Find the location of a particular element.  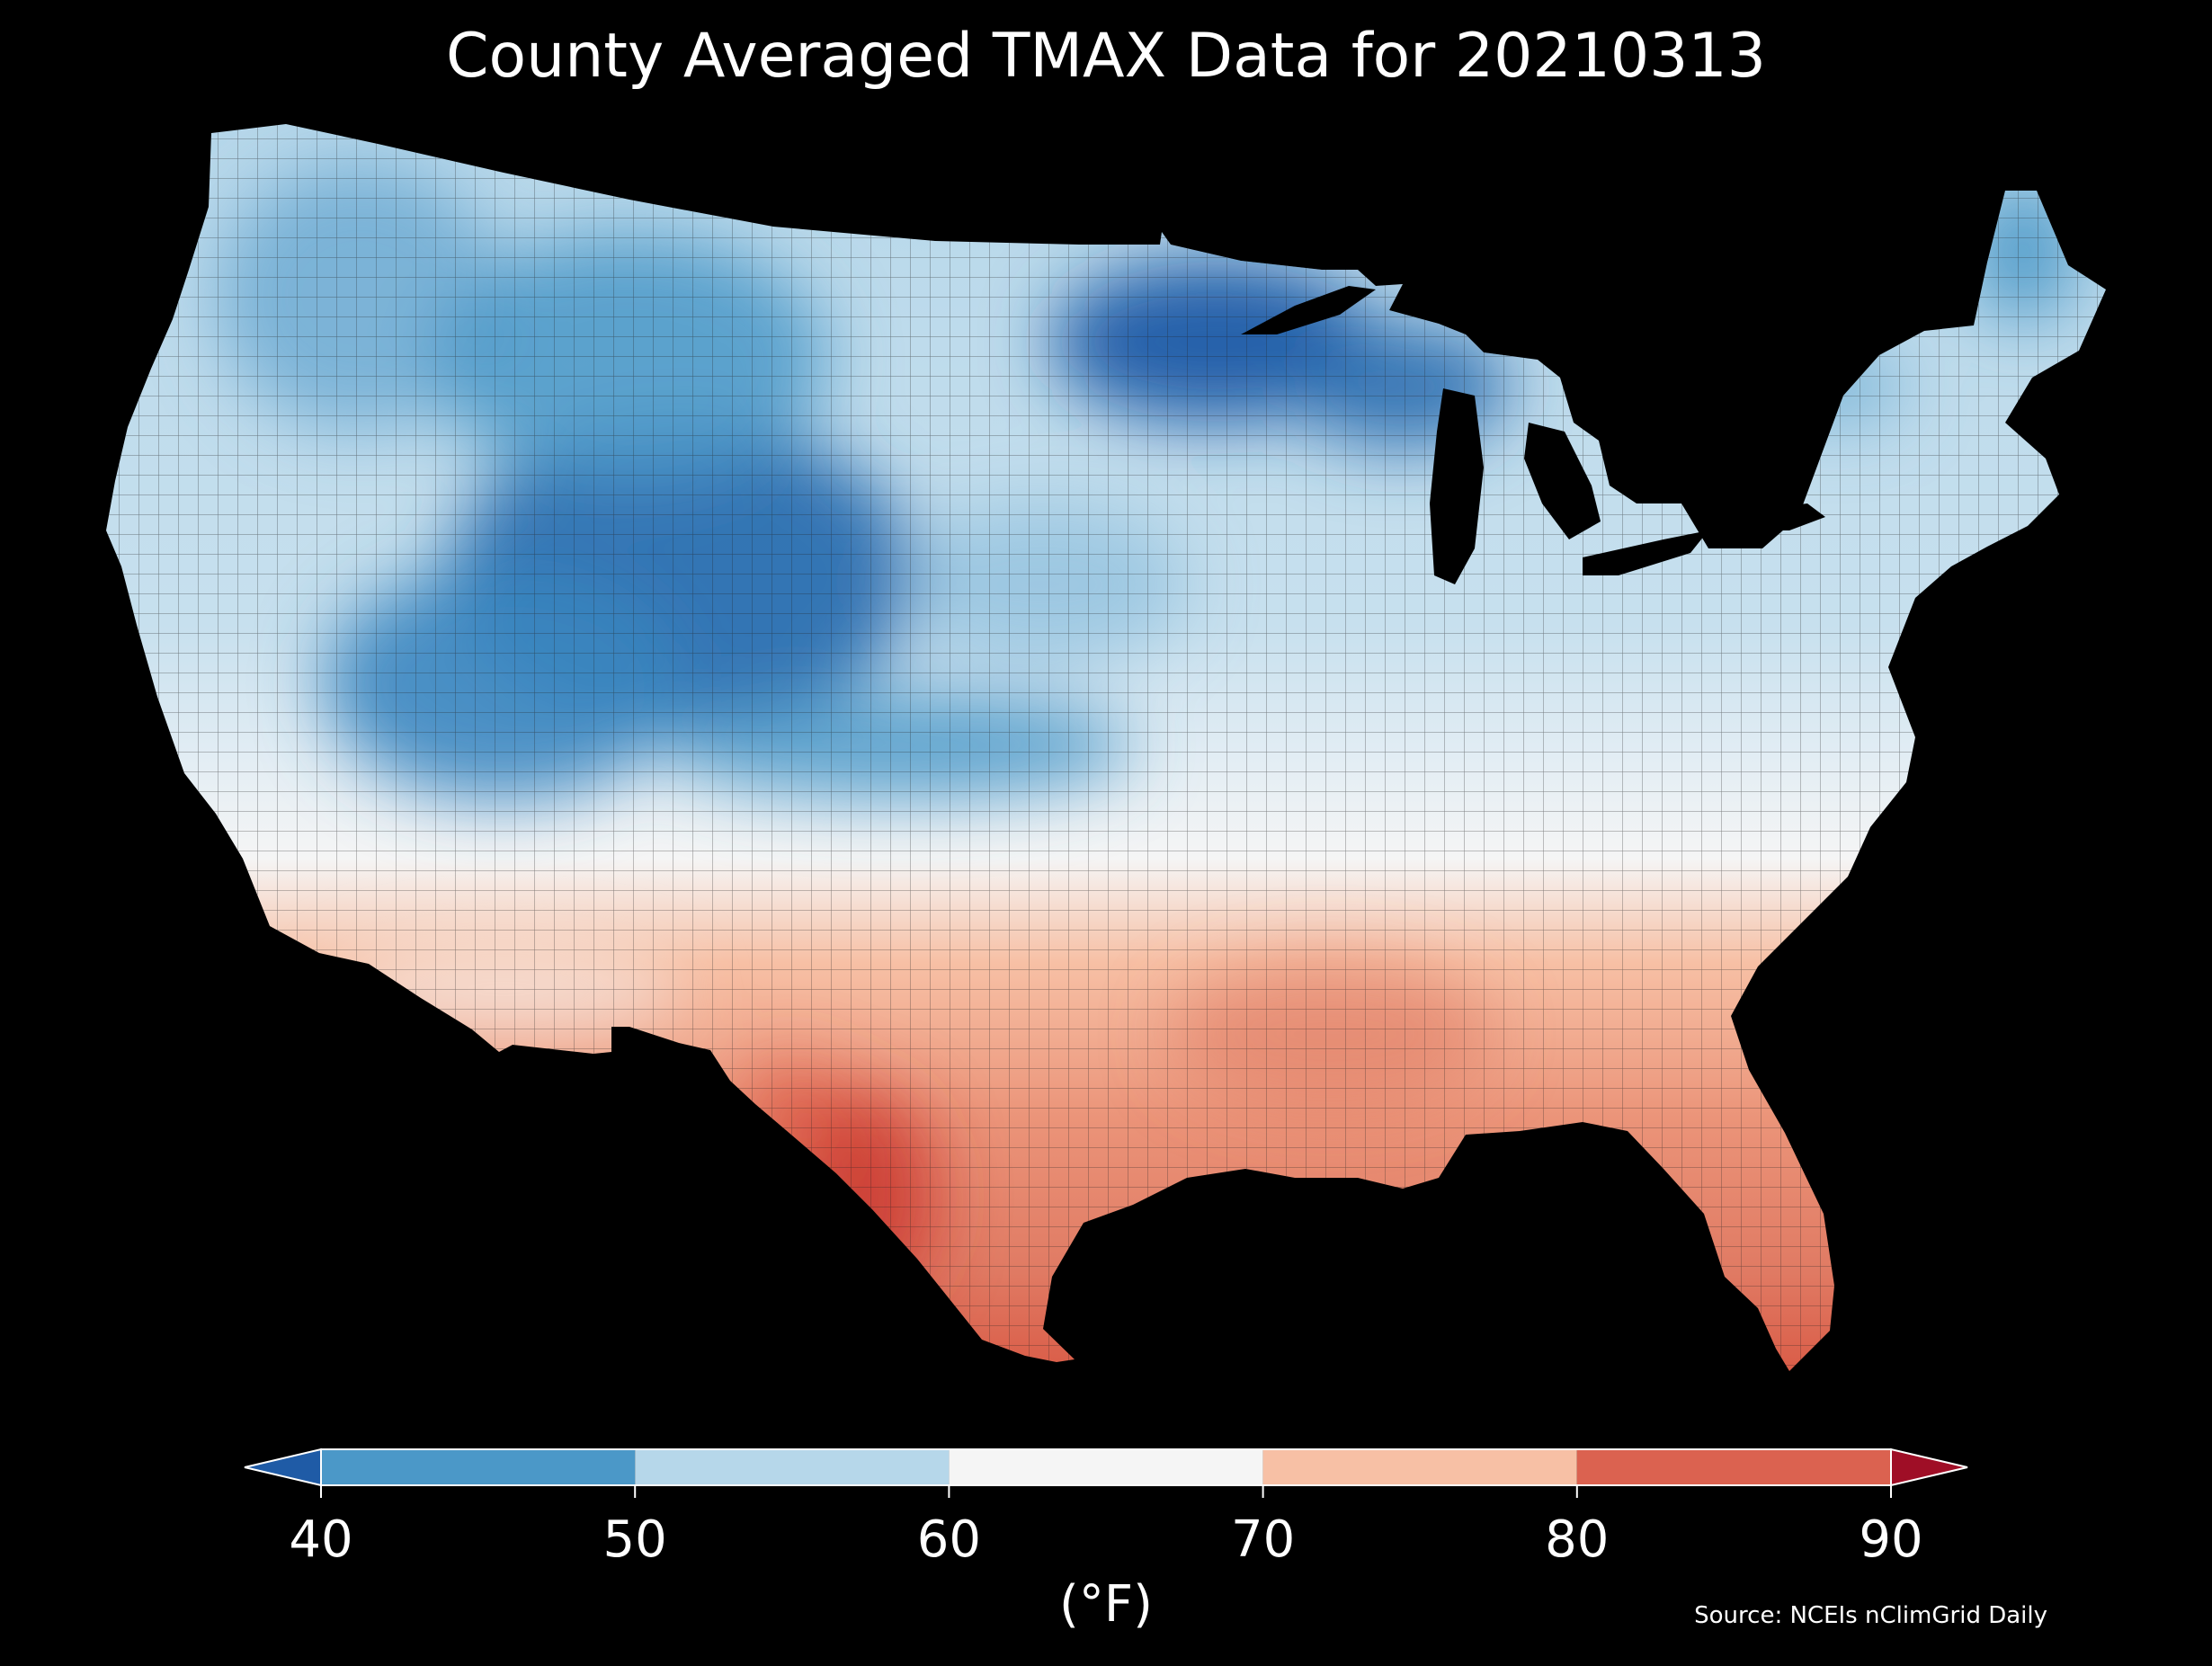

colorbar-tick-label: 60 is located at coordinates (949, 1540).